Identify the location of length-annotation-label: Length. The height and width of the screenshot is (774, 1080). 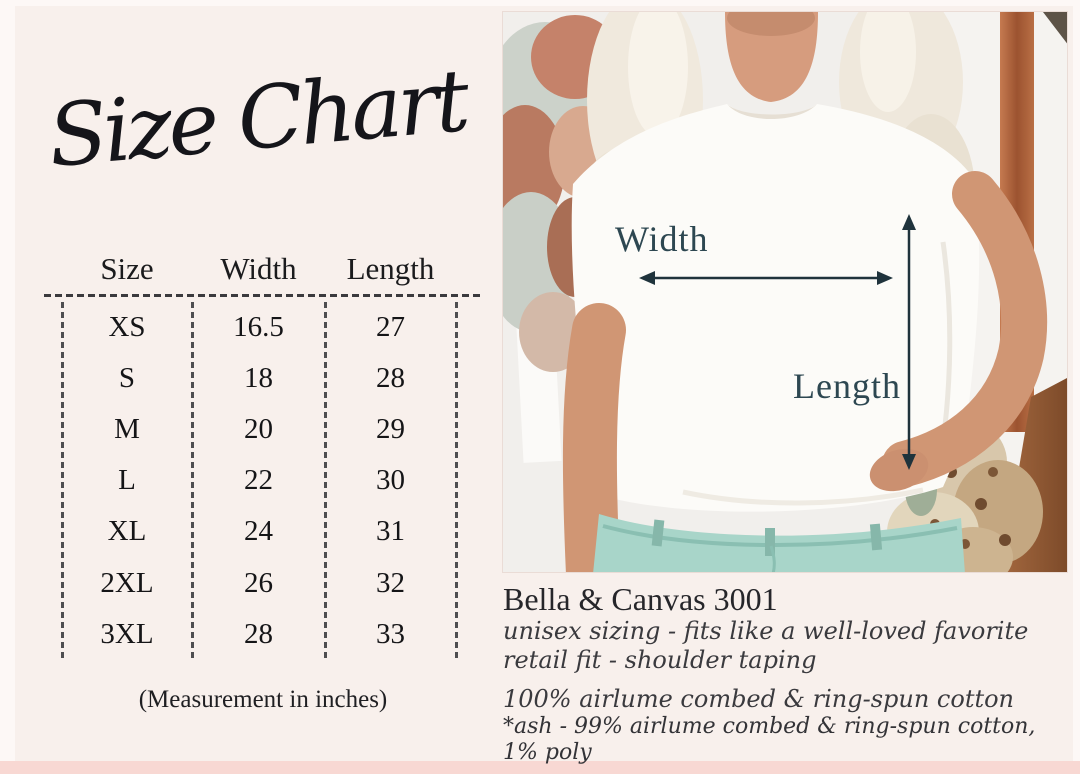
(847, 386).